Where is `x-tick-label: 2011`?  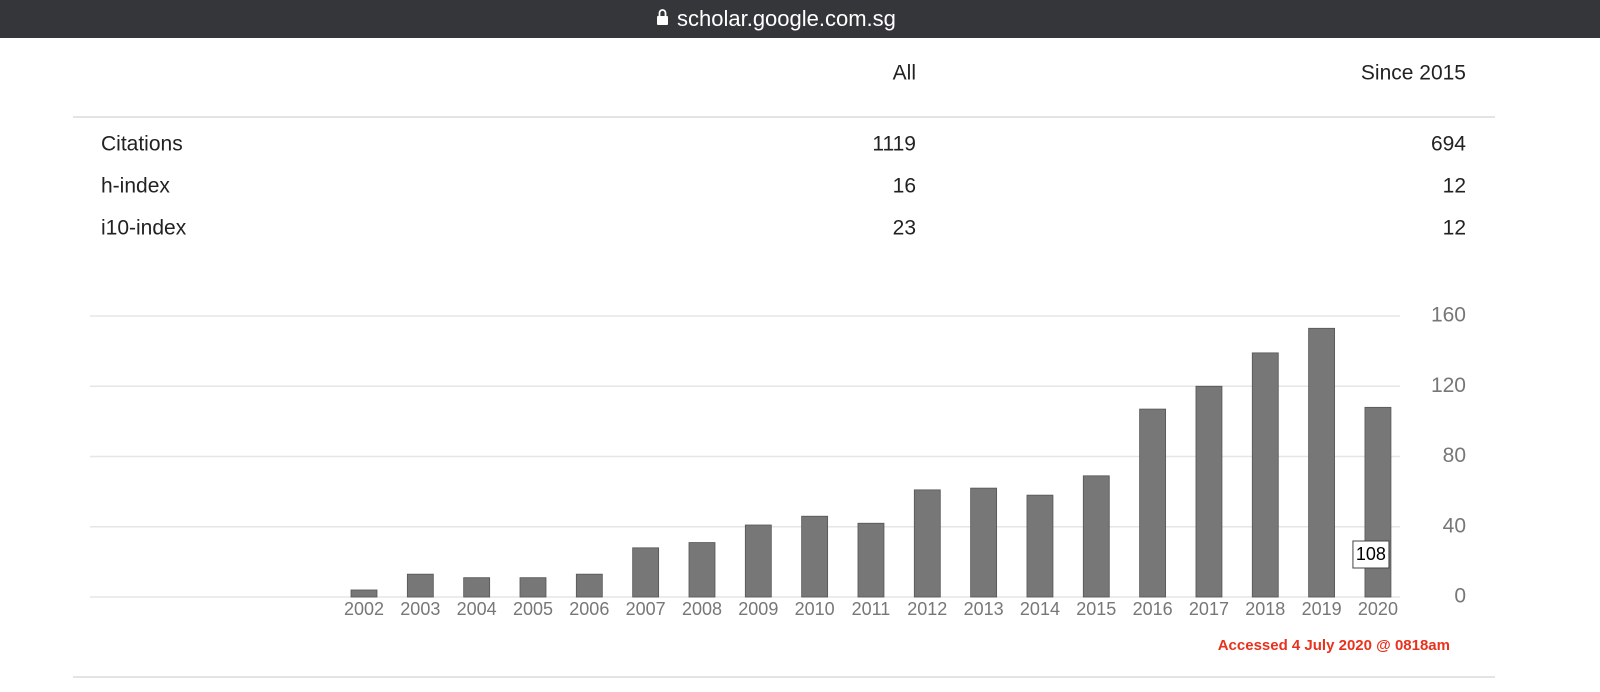
x-tick-label: 2011 is located at coordinates (871, 609).